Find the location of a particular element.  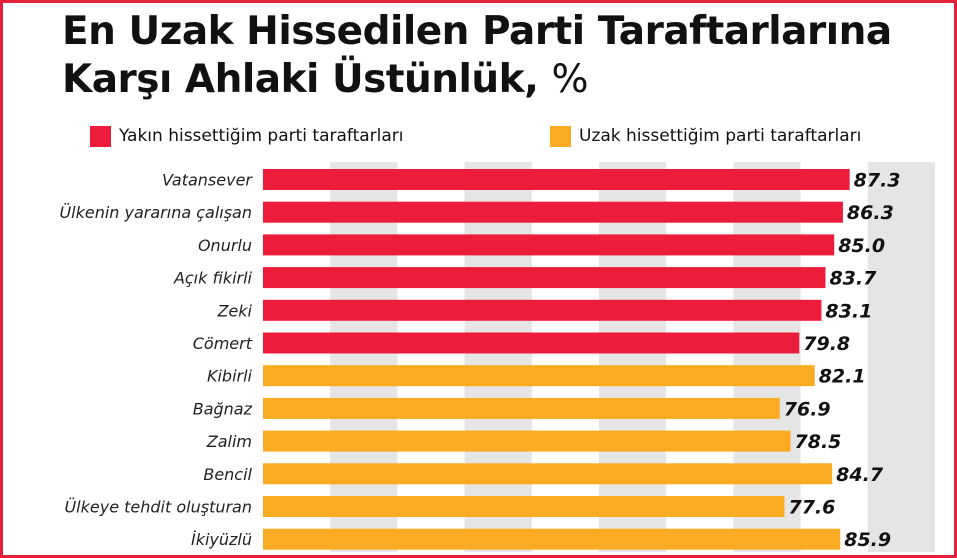

legend-label-far: Uzak hissettiğim parti taraftarları is located at coordinates (720, 136).